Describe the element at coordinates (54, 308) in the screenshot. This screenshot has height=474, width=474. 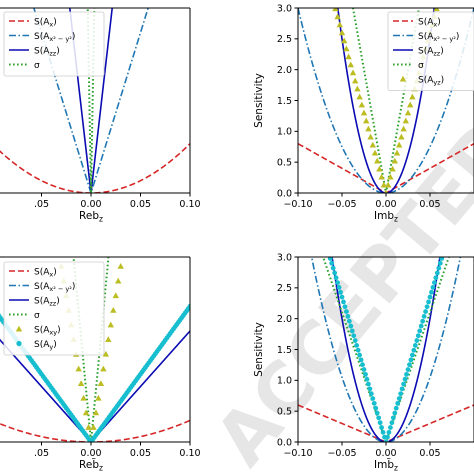
I see `legend: S(Ax) S(Ax² − y²) S(Azz) σ S(Axy) S(Ay)` at that location.